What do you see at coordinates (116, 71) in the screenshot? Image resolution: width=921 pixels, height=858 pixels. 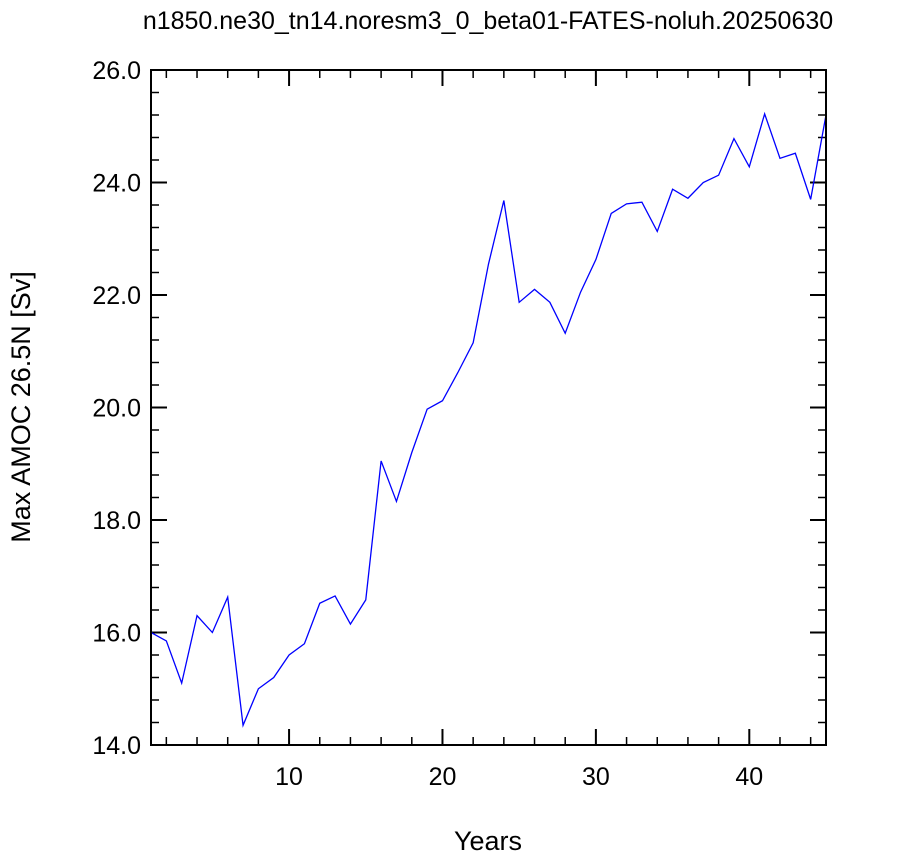 I see `y-tick-label: 26.0` at bounding box center [116, 71].